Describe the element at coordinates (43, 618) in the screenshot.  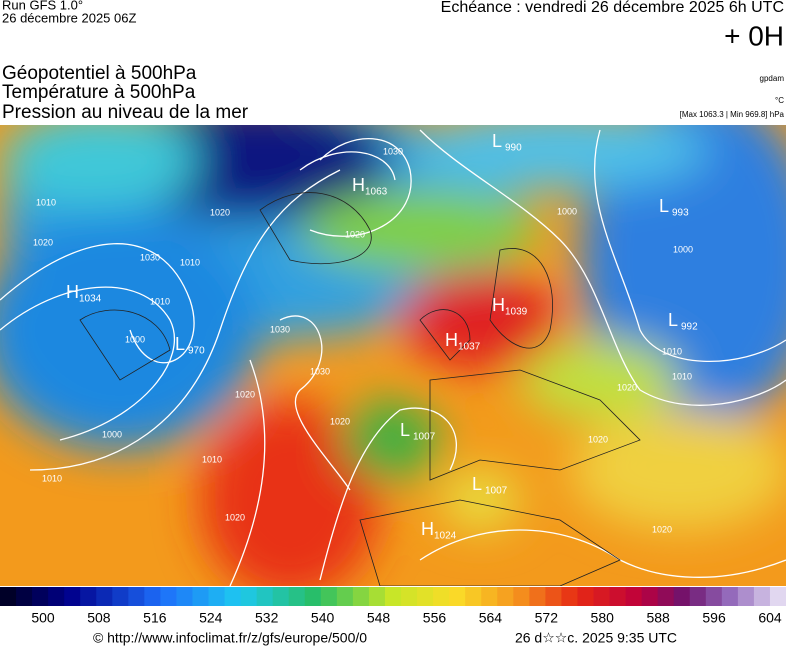
I see `scale-label: 500` at that location.